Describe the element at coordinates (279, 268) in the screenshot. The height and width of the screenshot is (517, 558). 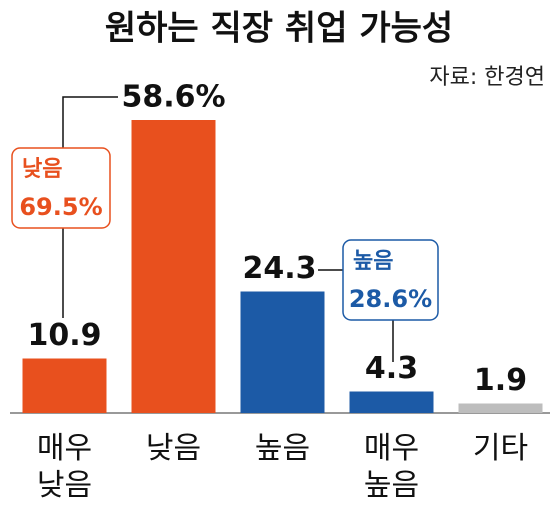
I see `value-label: 24.3` at that location.